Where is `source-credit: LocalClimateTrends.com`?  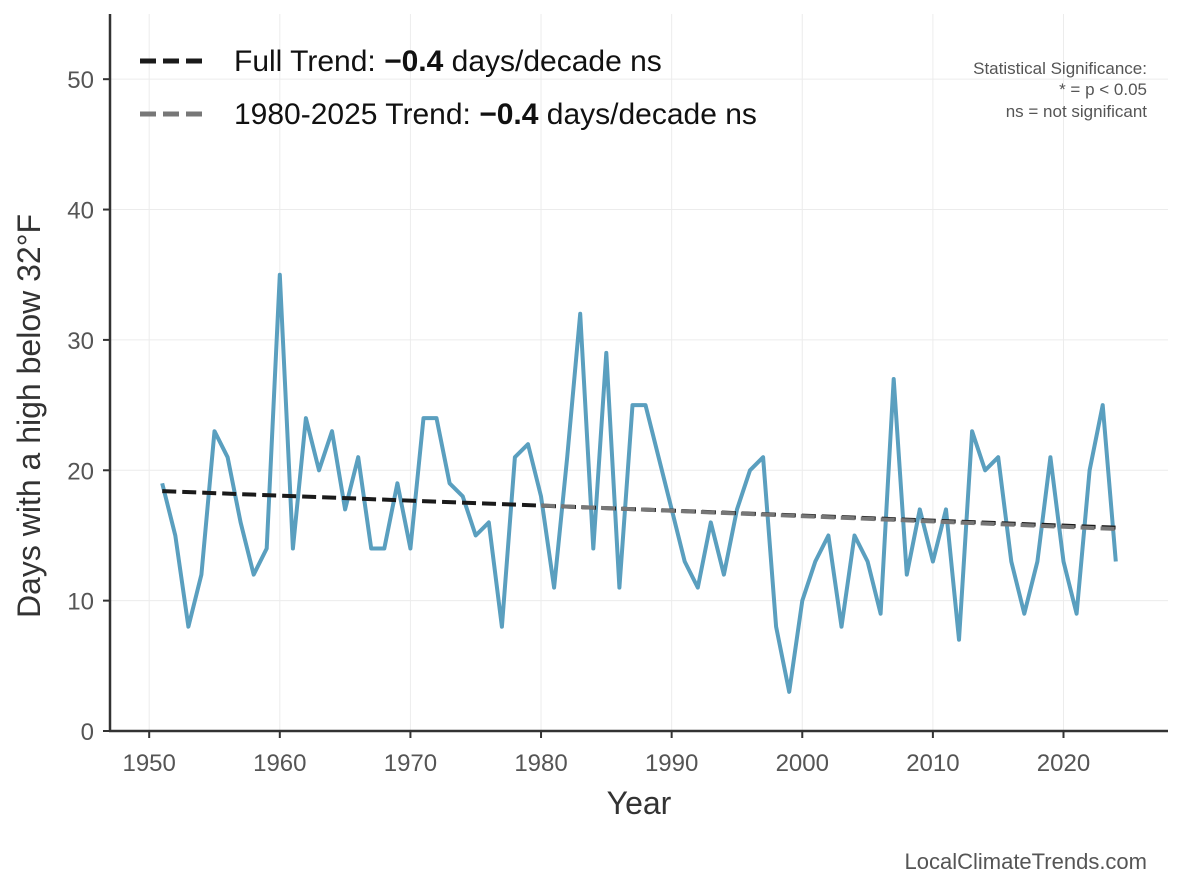
source-credit: LocalClimateTrends.com is located at coordinates (1026, 861).